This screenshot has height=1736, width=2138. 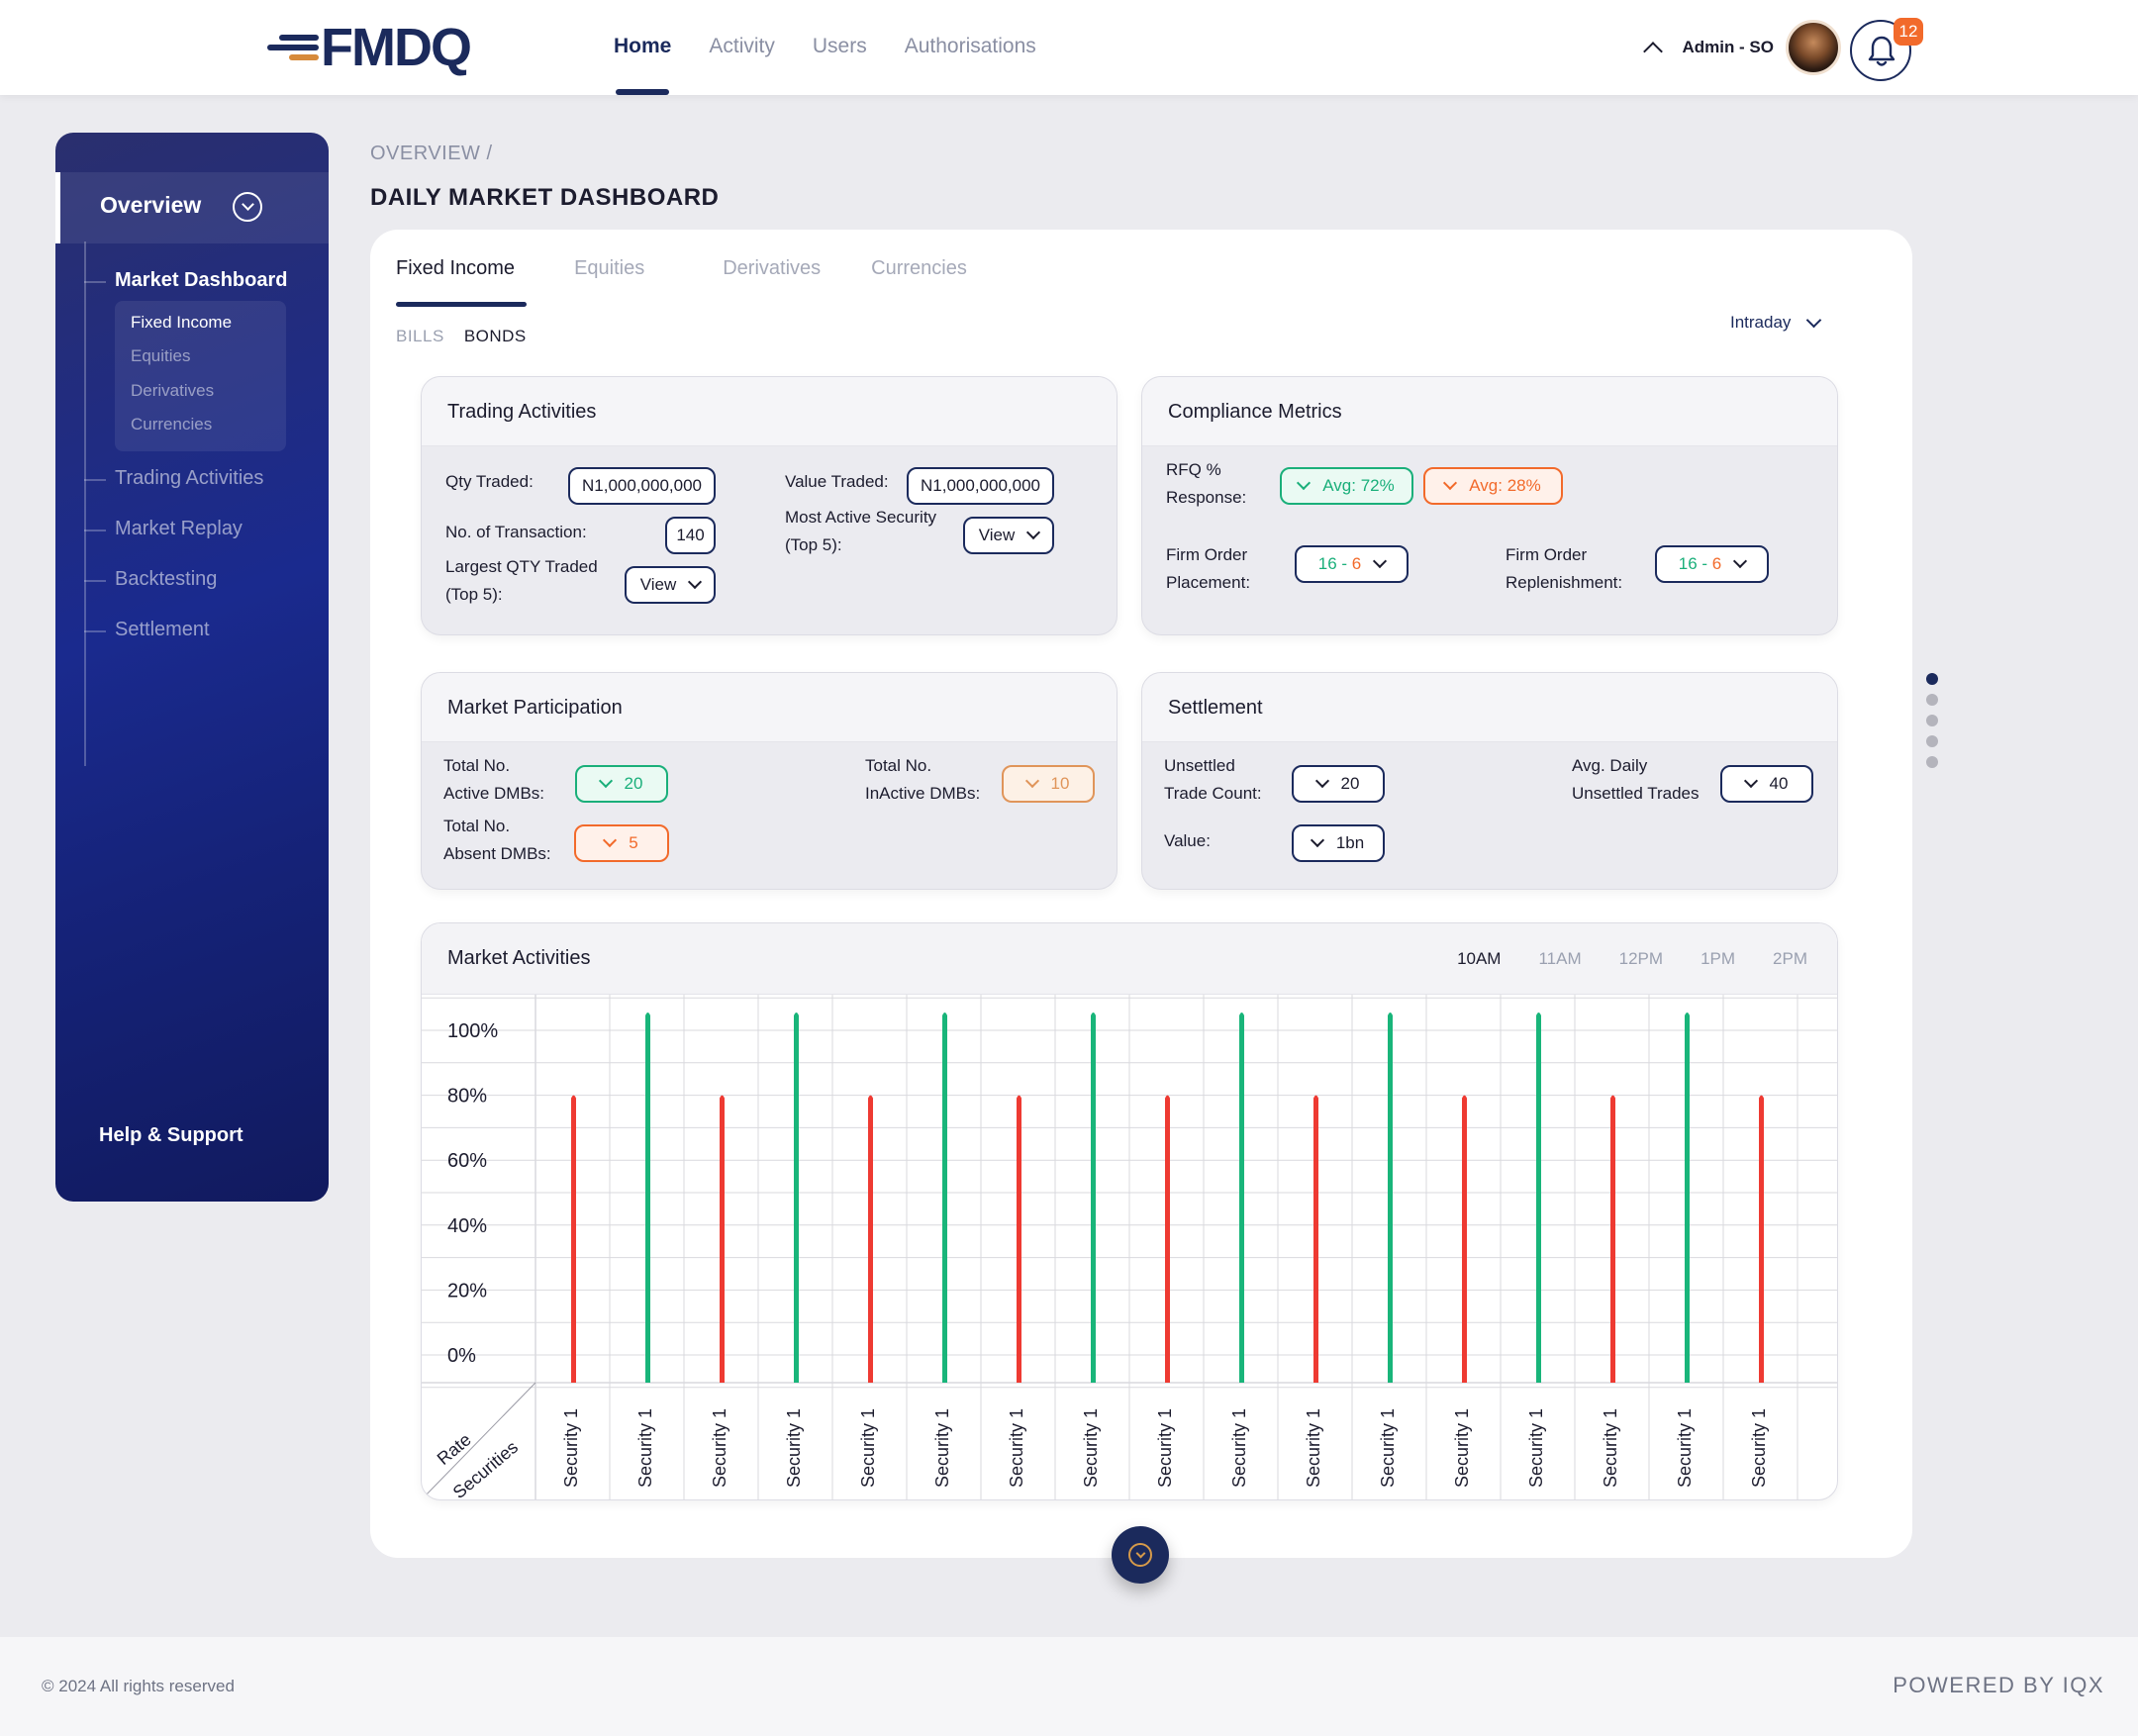 What do you see at coordinates (923, 793) in the screenshot?
I see `inactive-dmbs-label-2: InActive DMBs:` at bounding box center [923, 793].